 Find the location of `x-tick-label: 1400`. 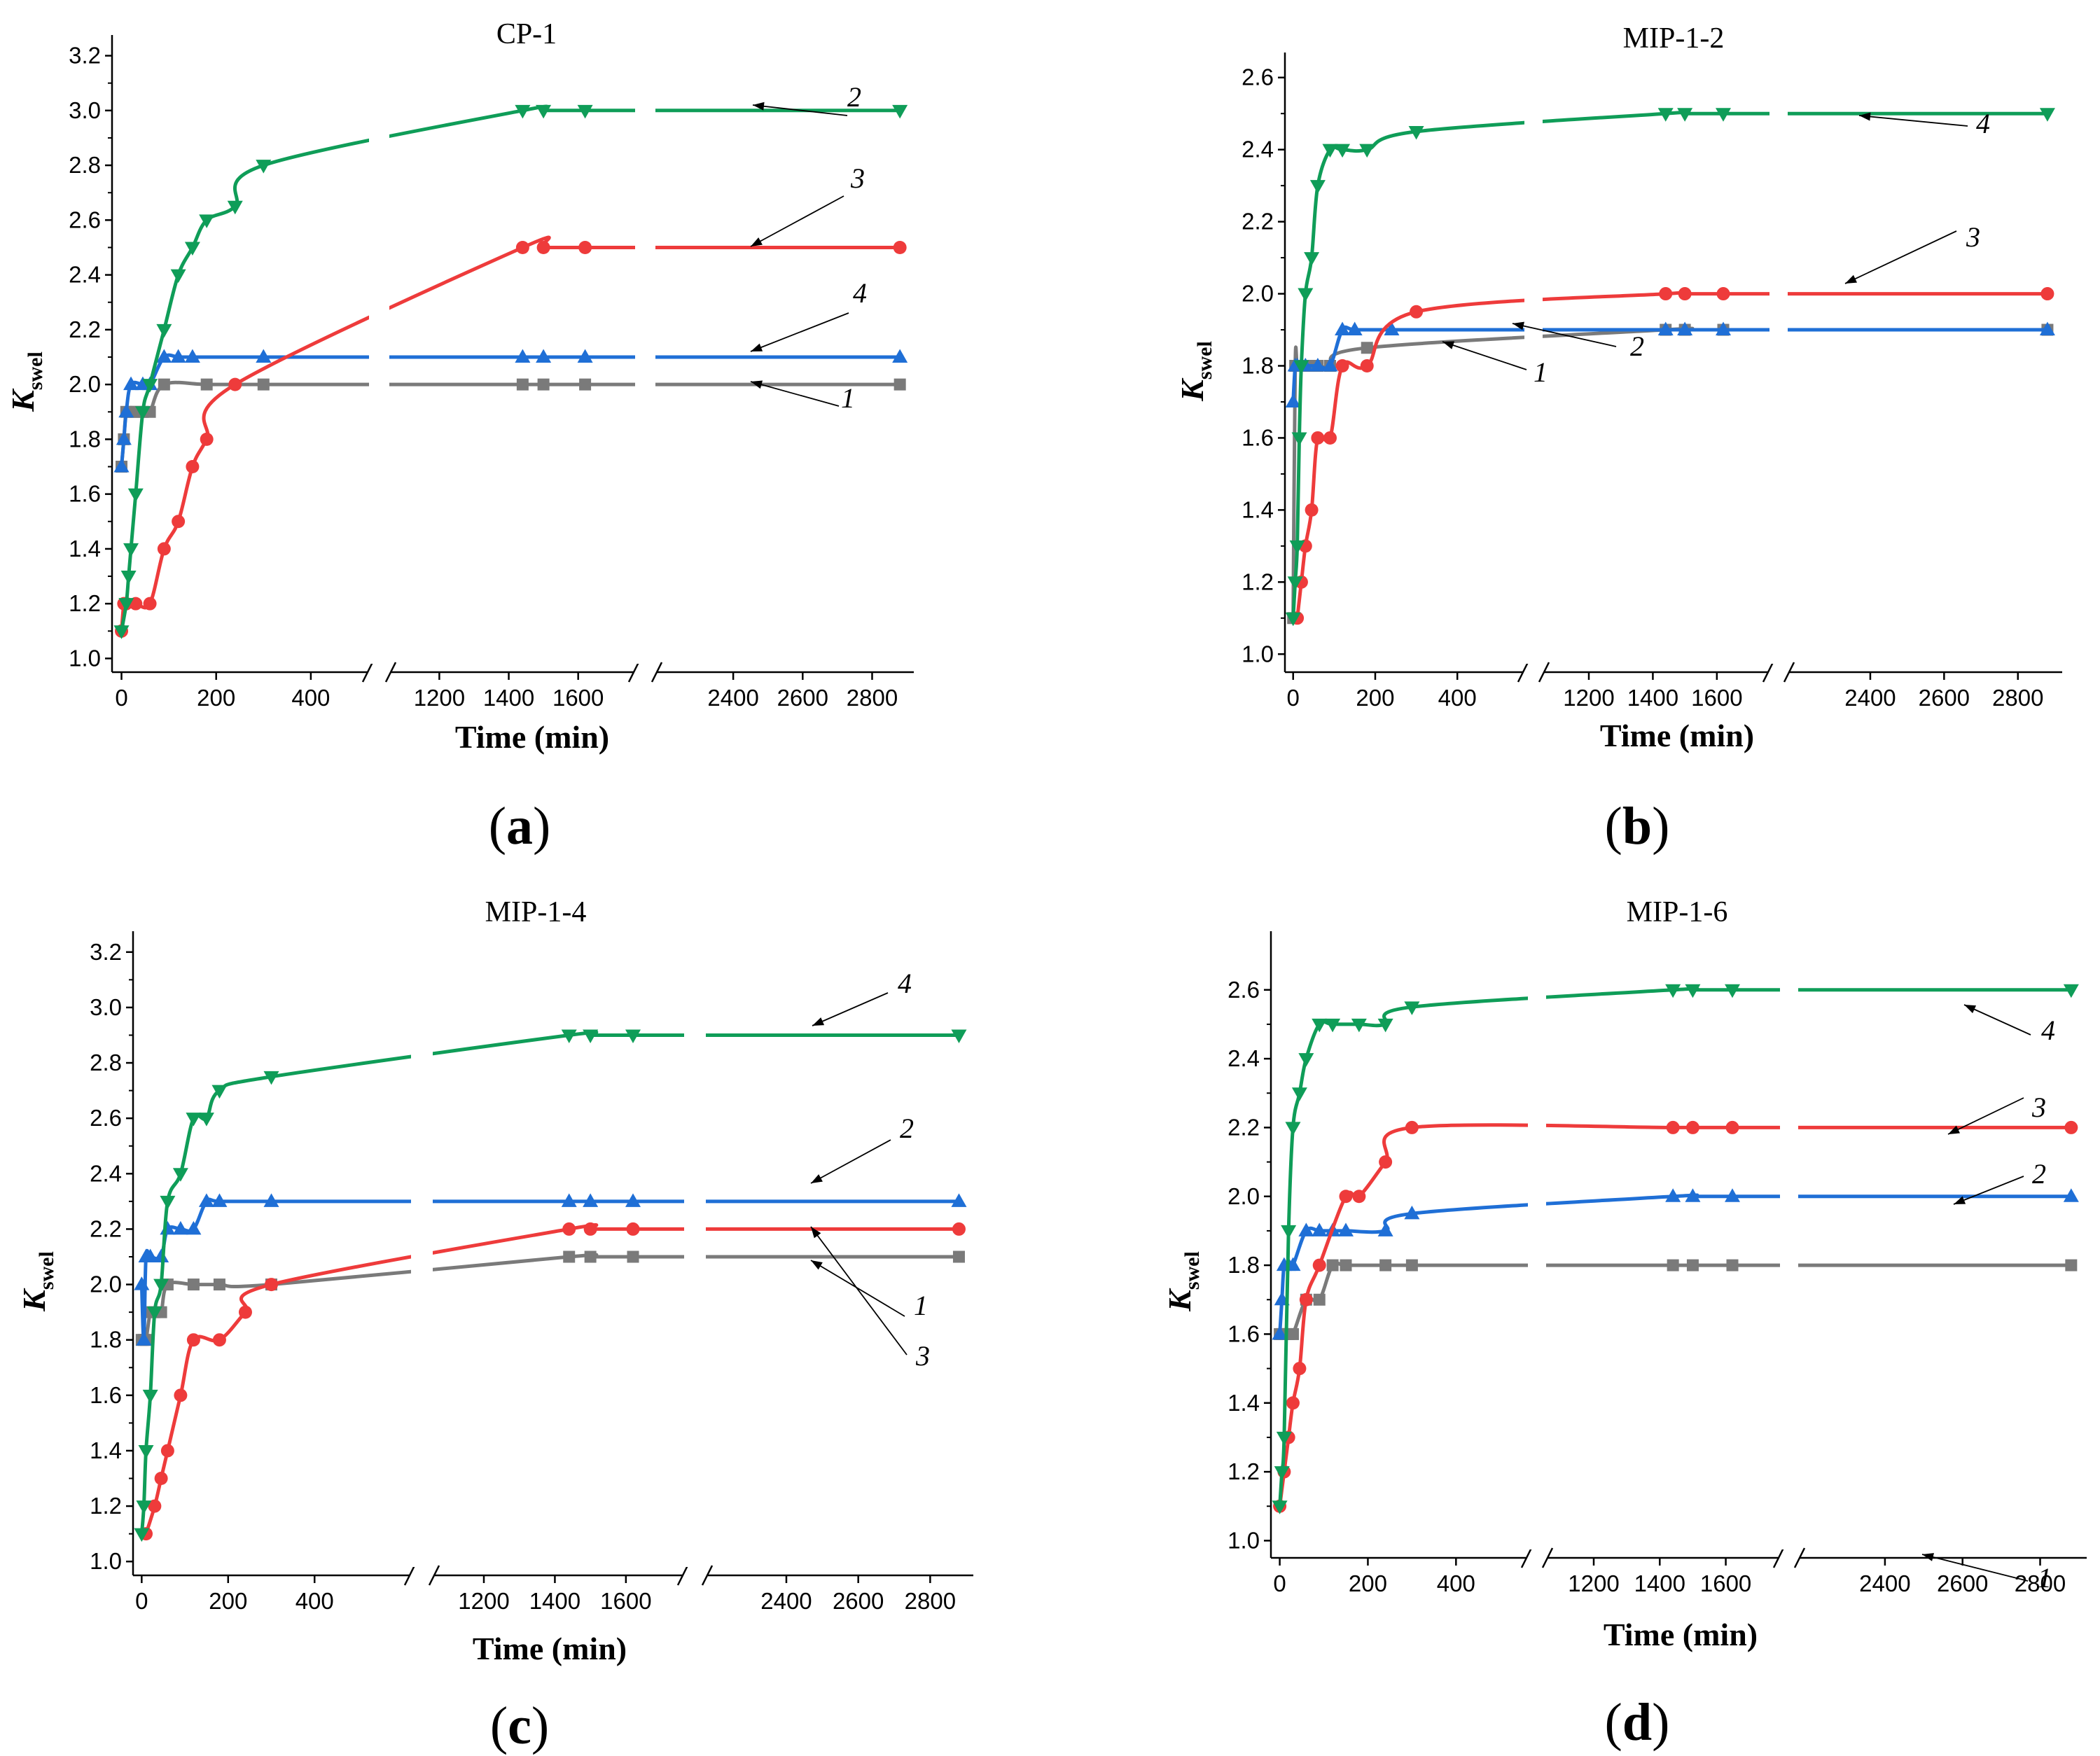

x-tick-label: 1400 is located at coordinates (509, 698).